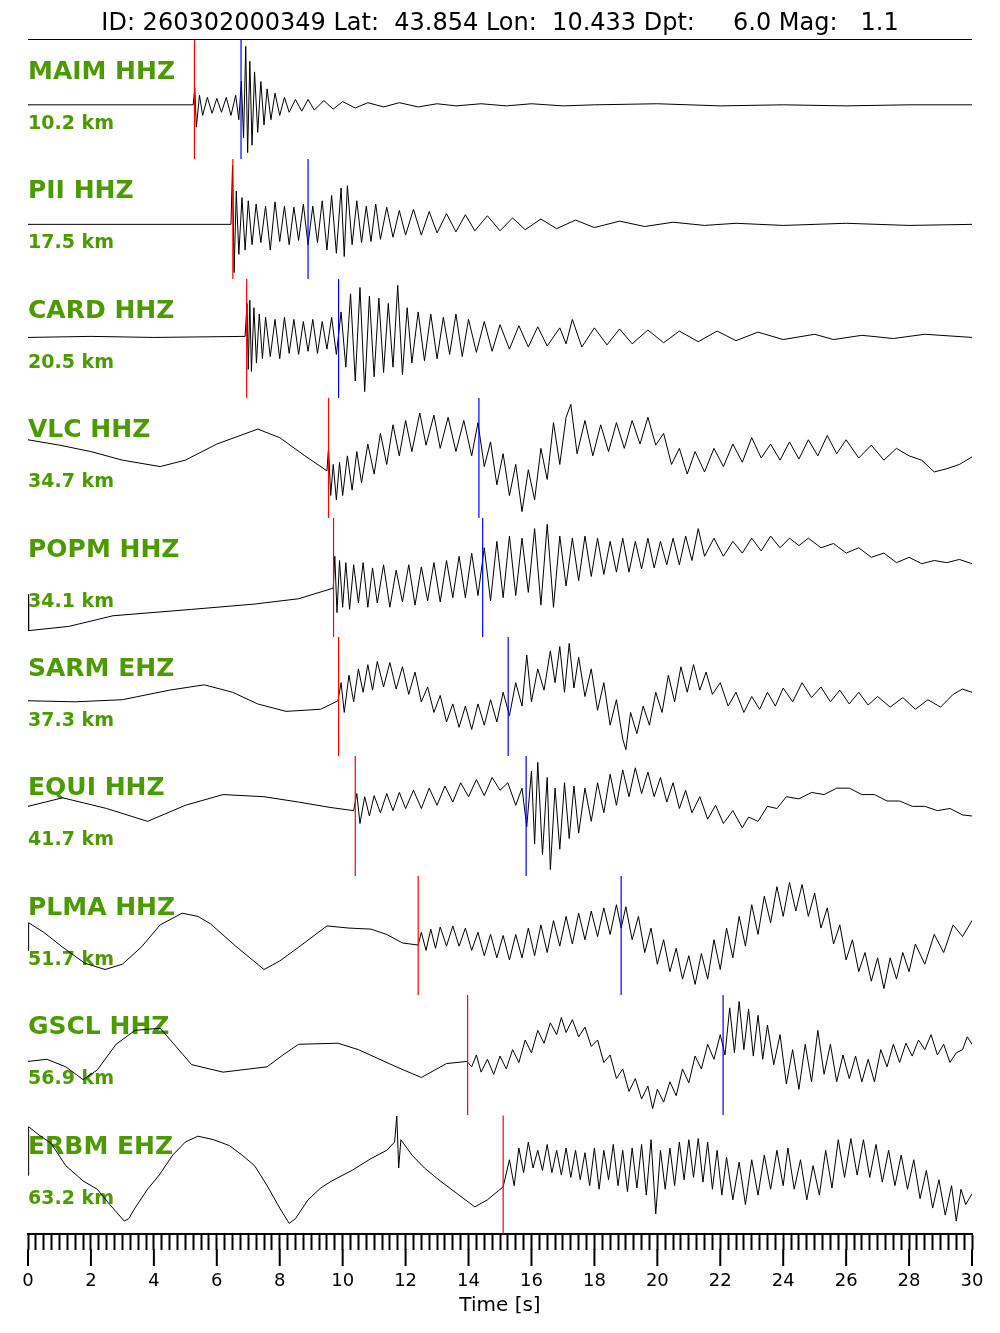 This screenshot has height=1333, width=1000. I want to click on x-tick-label: 24, so click(783, 1280).